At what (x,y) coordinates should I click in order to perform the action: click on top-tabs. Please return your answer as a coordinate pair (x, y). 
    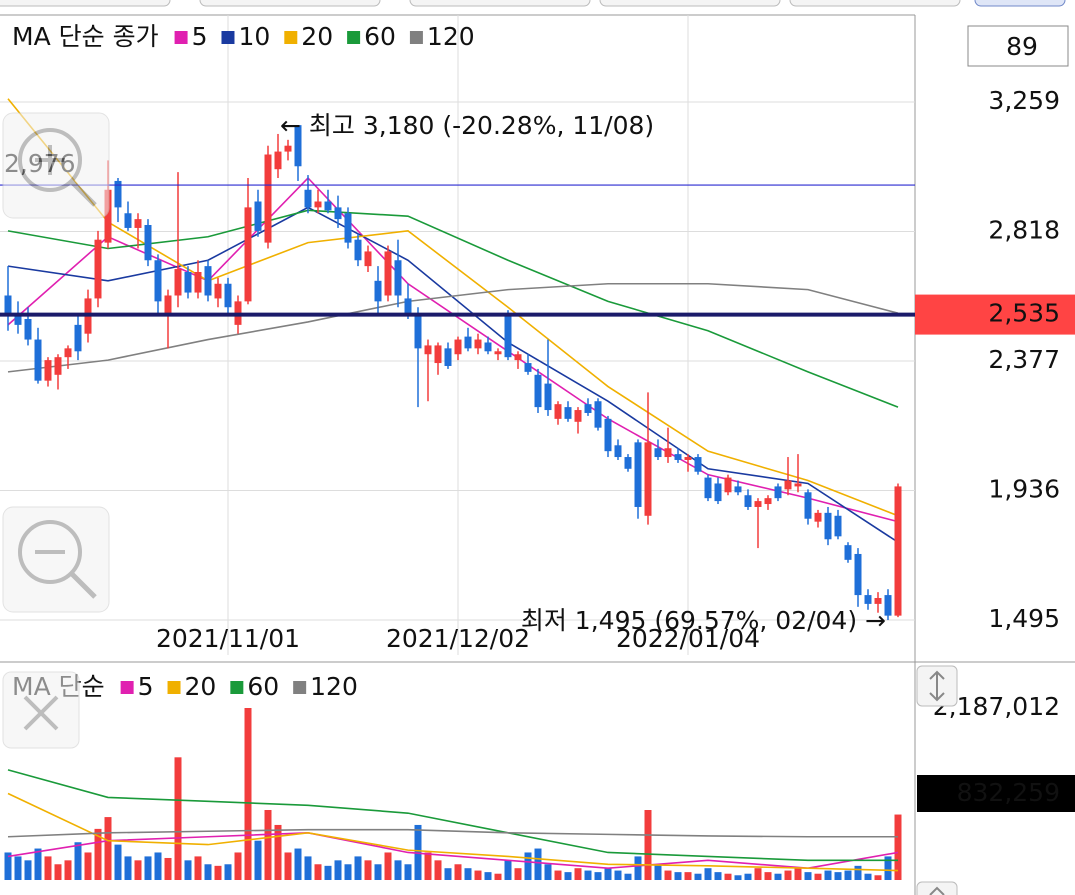
    Looking at the image, I should click on (533, 3).